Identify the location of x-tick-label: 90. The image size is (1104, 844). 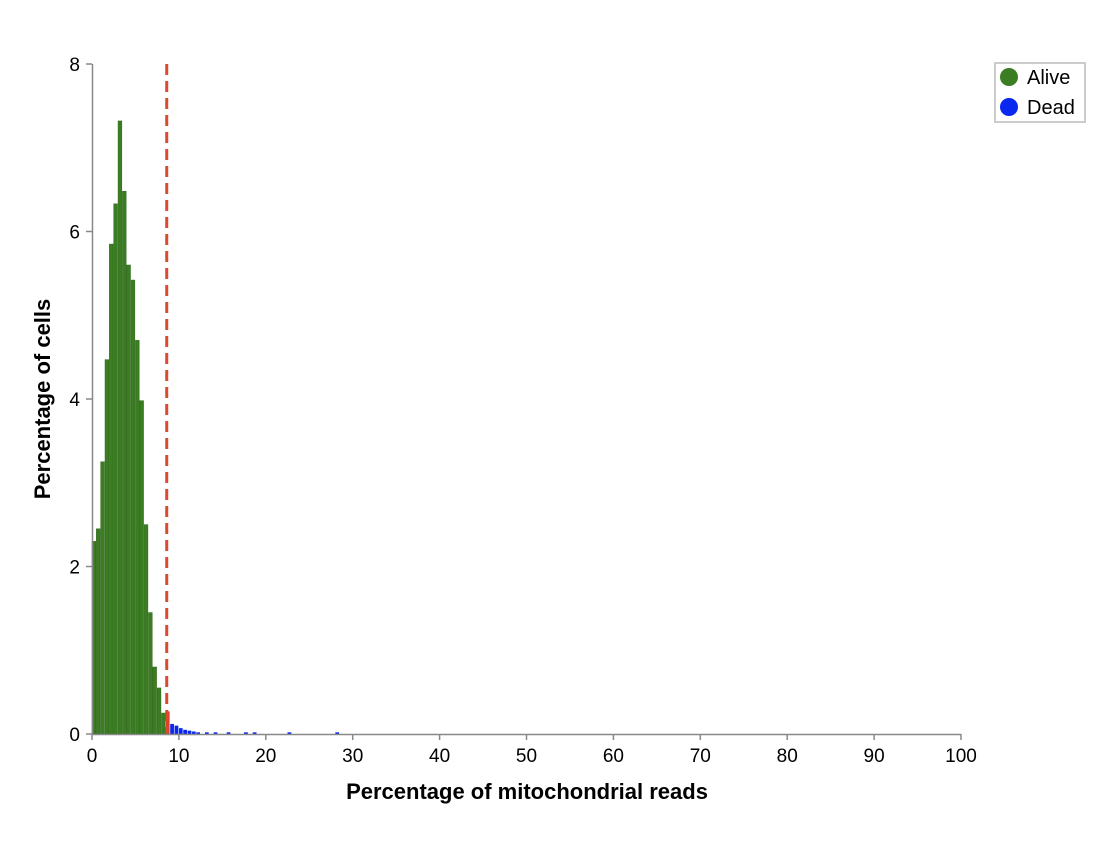
(874, 756).